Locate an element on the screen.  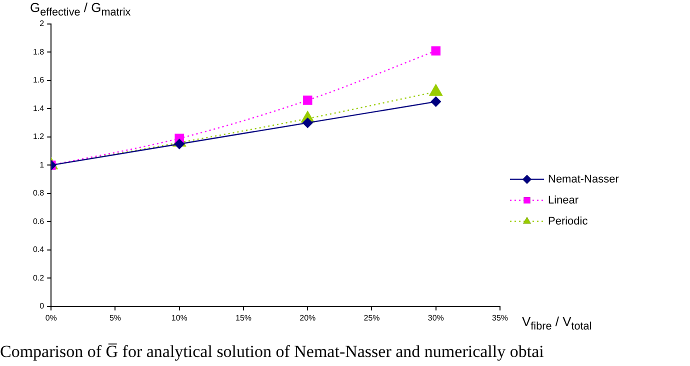
x-tick-label: 30% is located at coordinates (436, 317).